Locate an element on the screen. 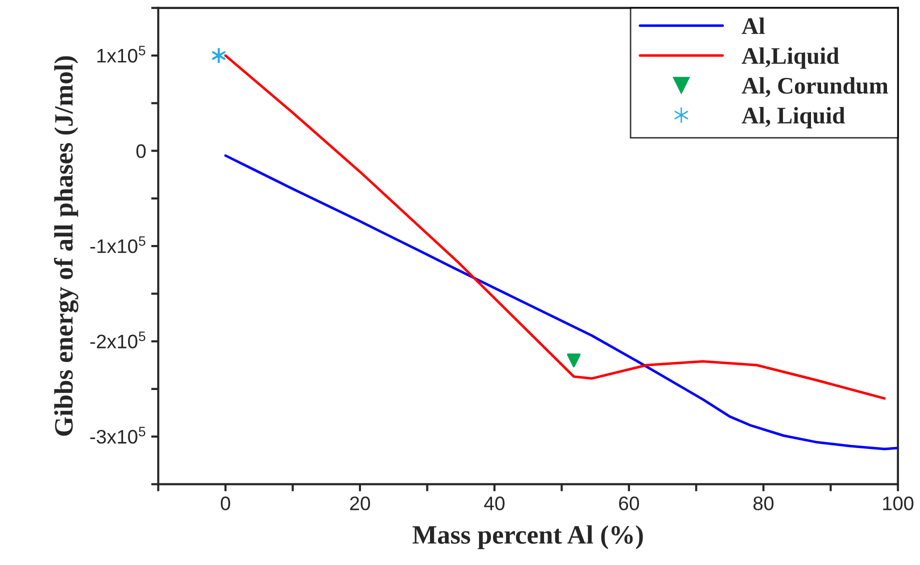 This screenshot has height=565, width=920. y-tick-label: 0 is located at coordinates (141, 151).